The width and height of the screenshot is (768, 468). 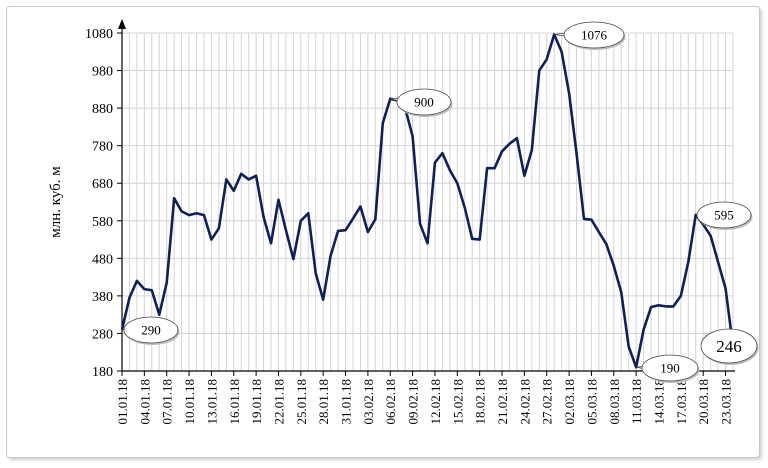 I want to click on x-tick-label: 16.01.18, so click(x=234, y=402).